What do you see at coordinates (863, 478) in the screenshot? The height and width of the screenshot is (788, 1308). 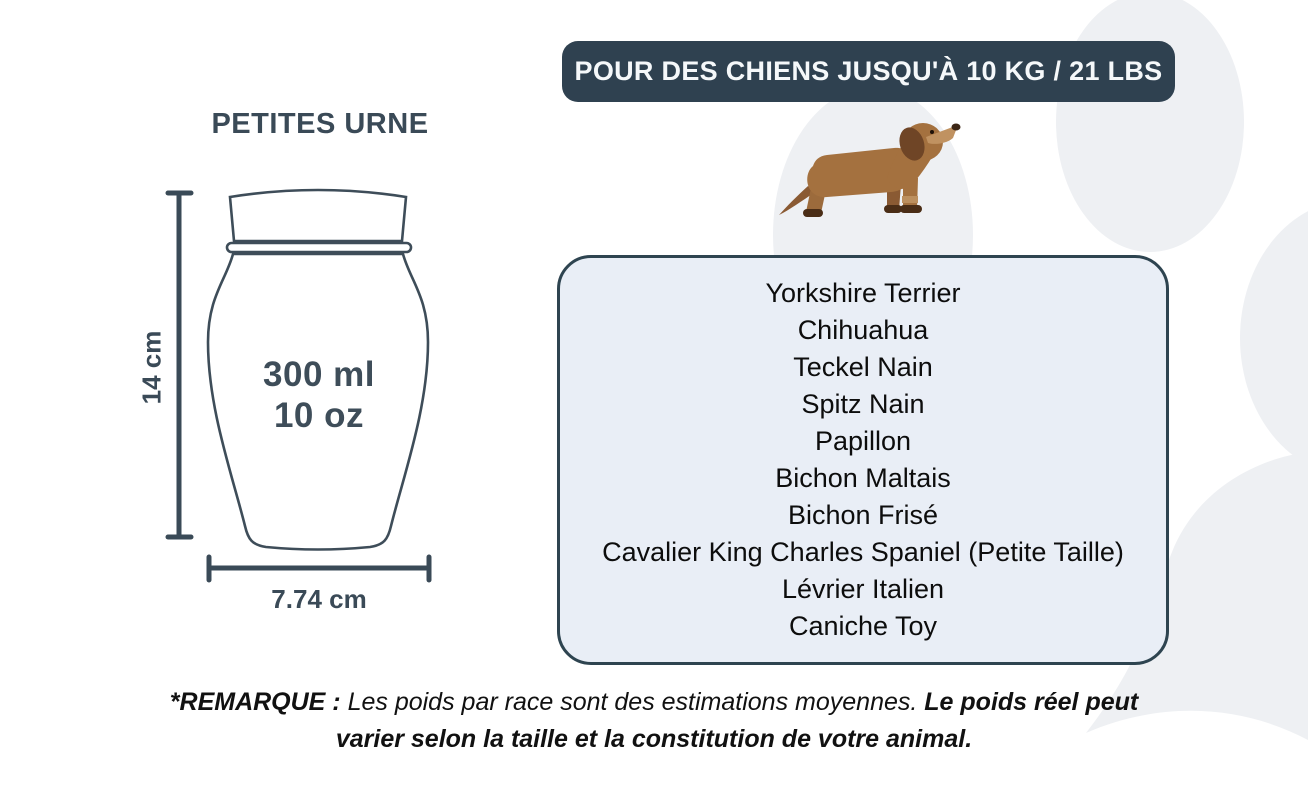 I see `breed-item: Bichon Maltais` at bounding box center [863, 478].